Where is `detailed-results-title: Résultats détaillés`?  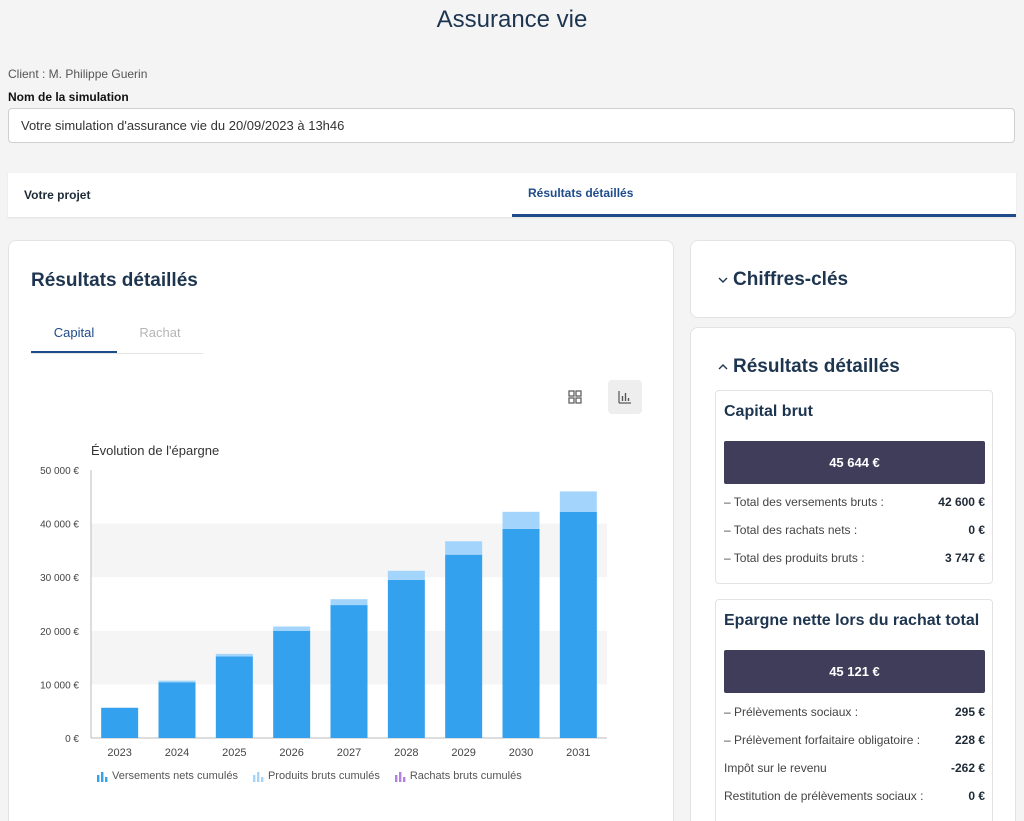
detailed-results-title: Résultats détaillés is located at coordinates (816, 366).